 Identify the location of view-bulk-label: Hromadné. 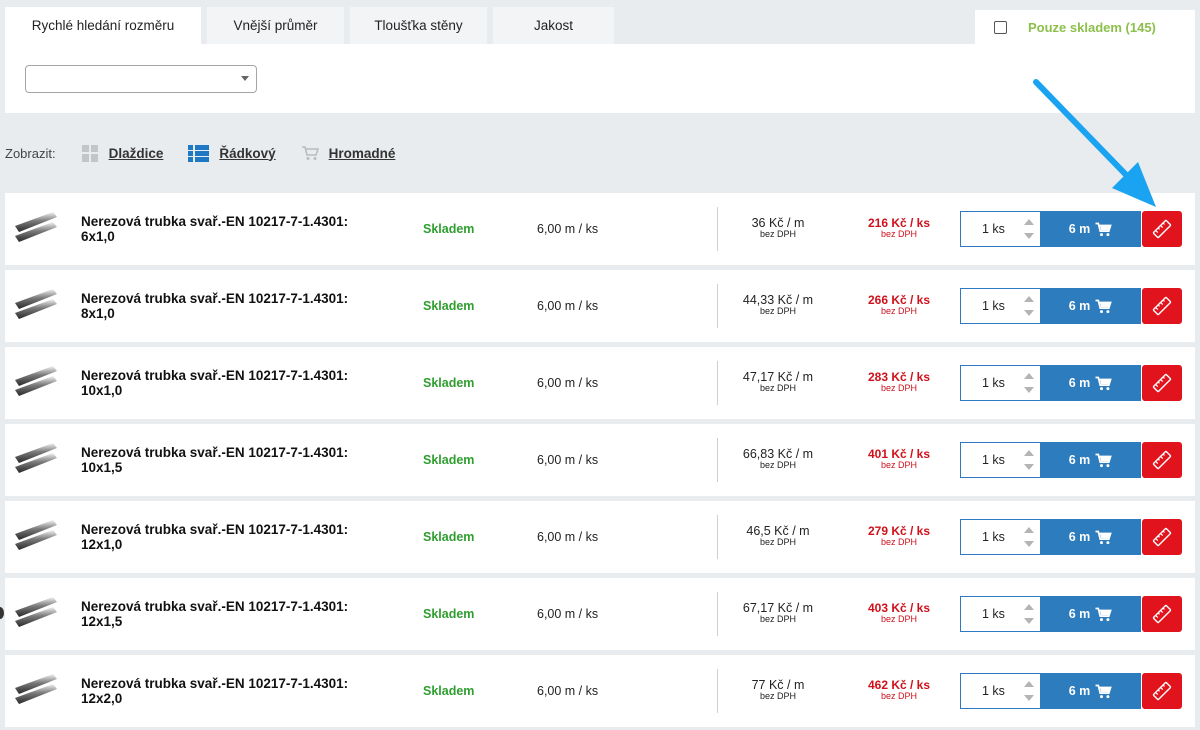
(362, 153).